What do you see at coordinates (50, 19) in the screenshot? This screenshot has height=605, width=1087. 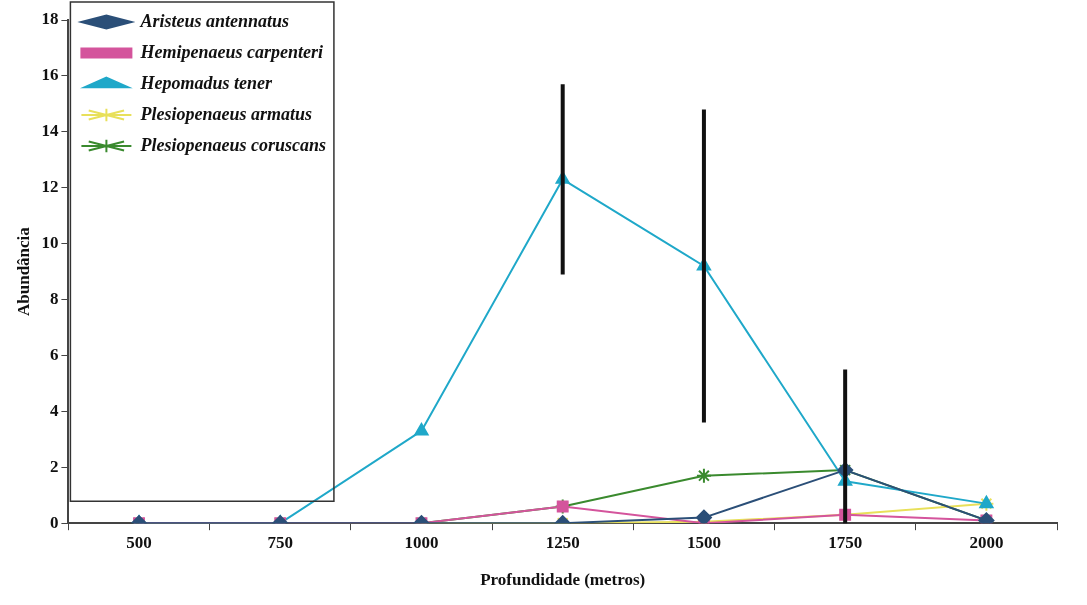 I see `y-tick-label: 18` at bounding box center [50, 19].